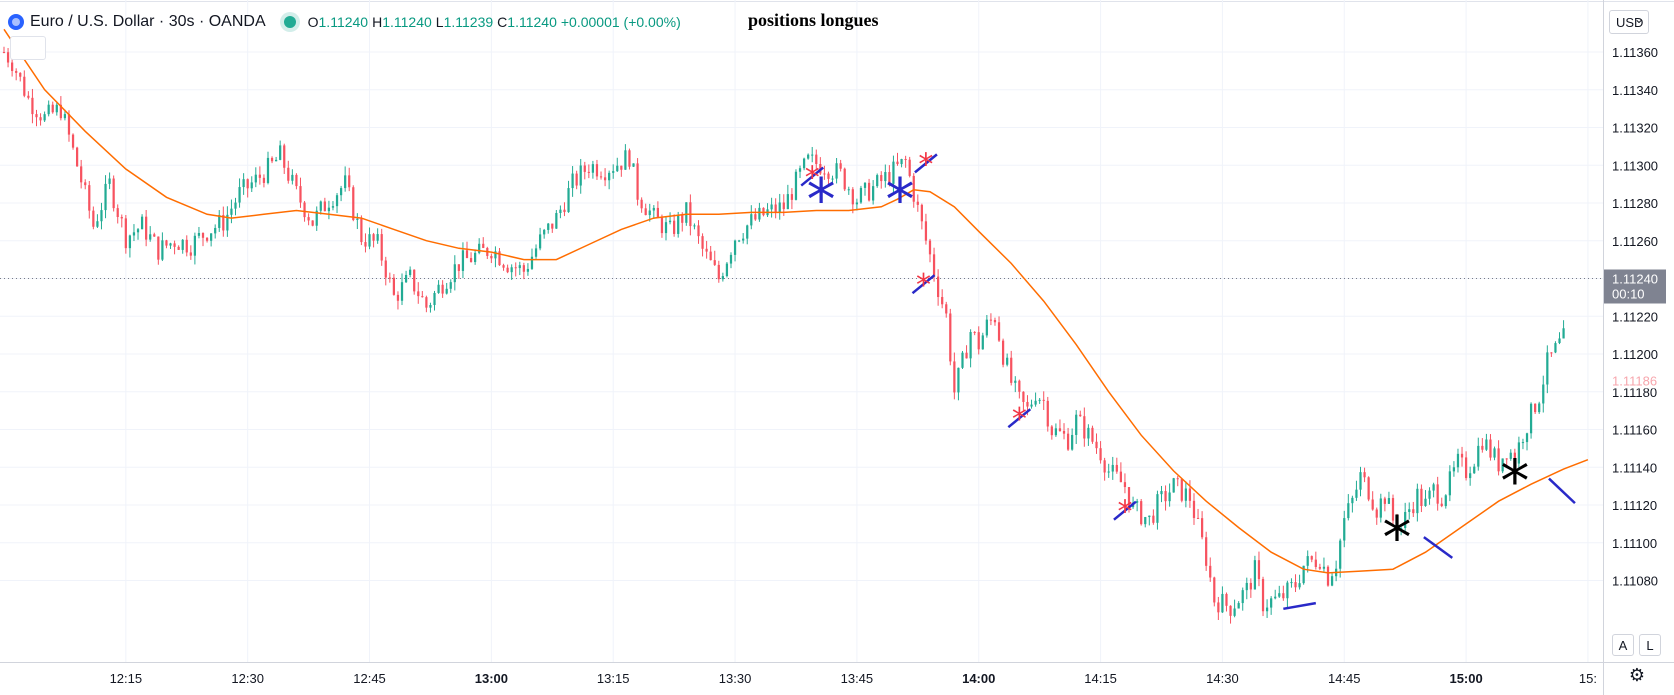  What do you see at coordinates (1019, 419) in the screenshot?
I see `red-star-marker: *` at bounding box center [1019, 419].